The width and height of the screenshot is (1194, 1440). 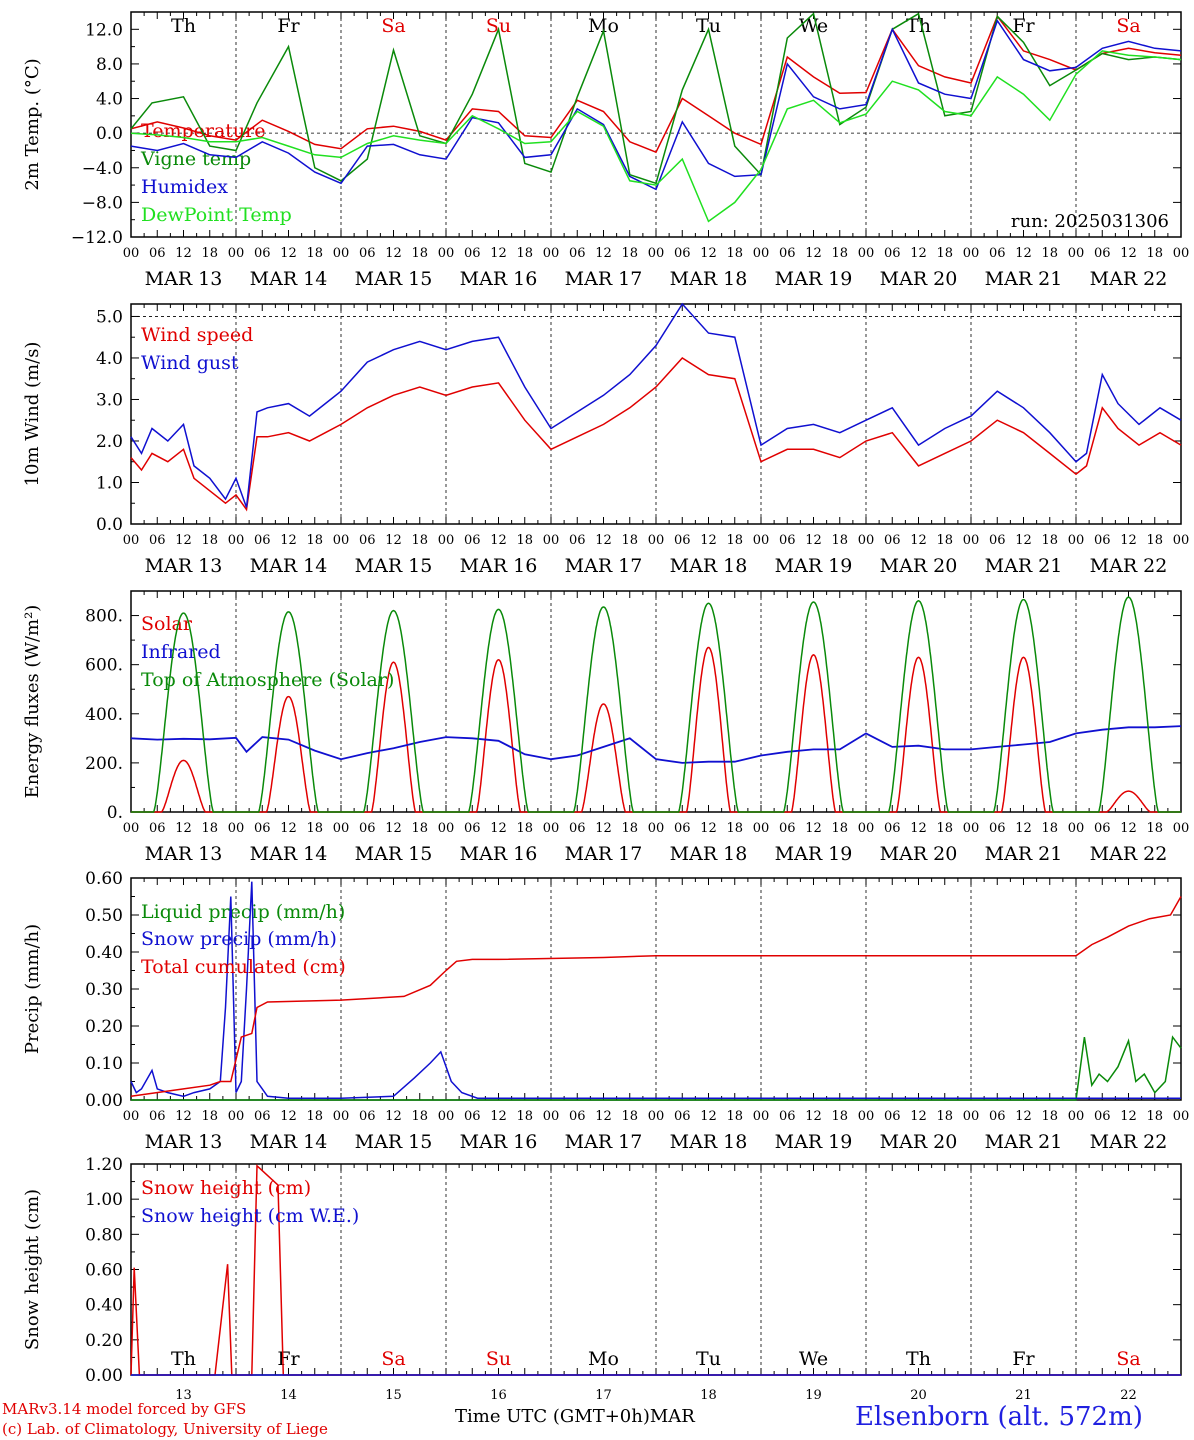 I want to click on y-tick-label: 2.0, so click(x=109, y=442).